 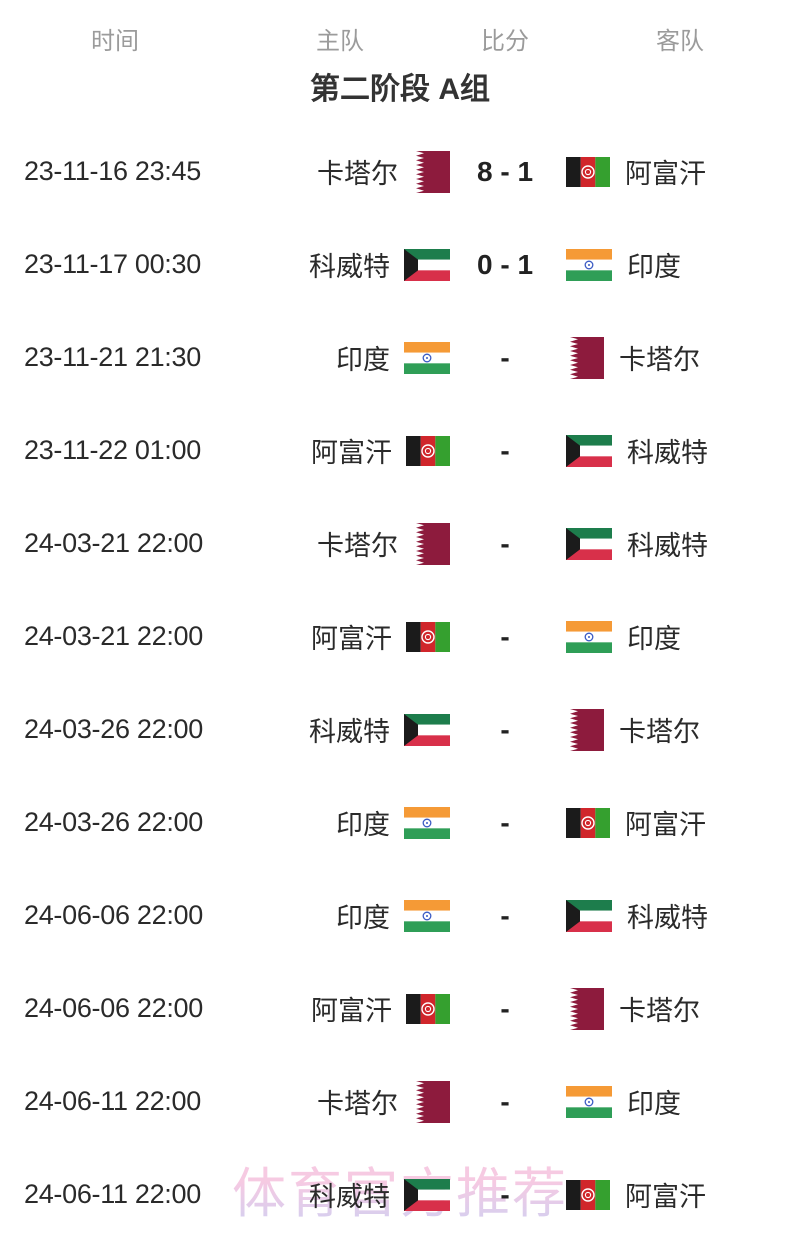 I want to click on column-header-home: 主队, so click(x=340, y=41).